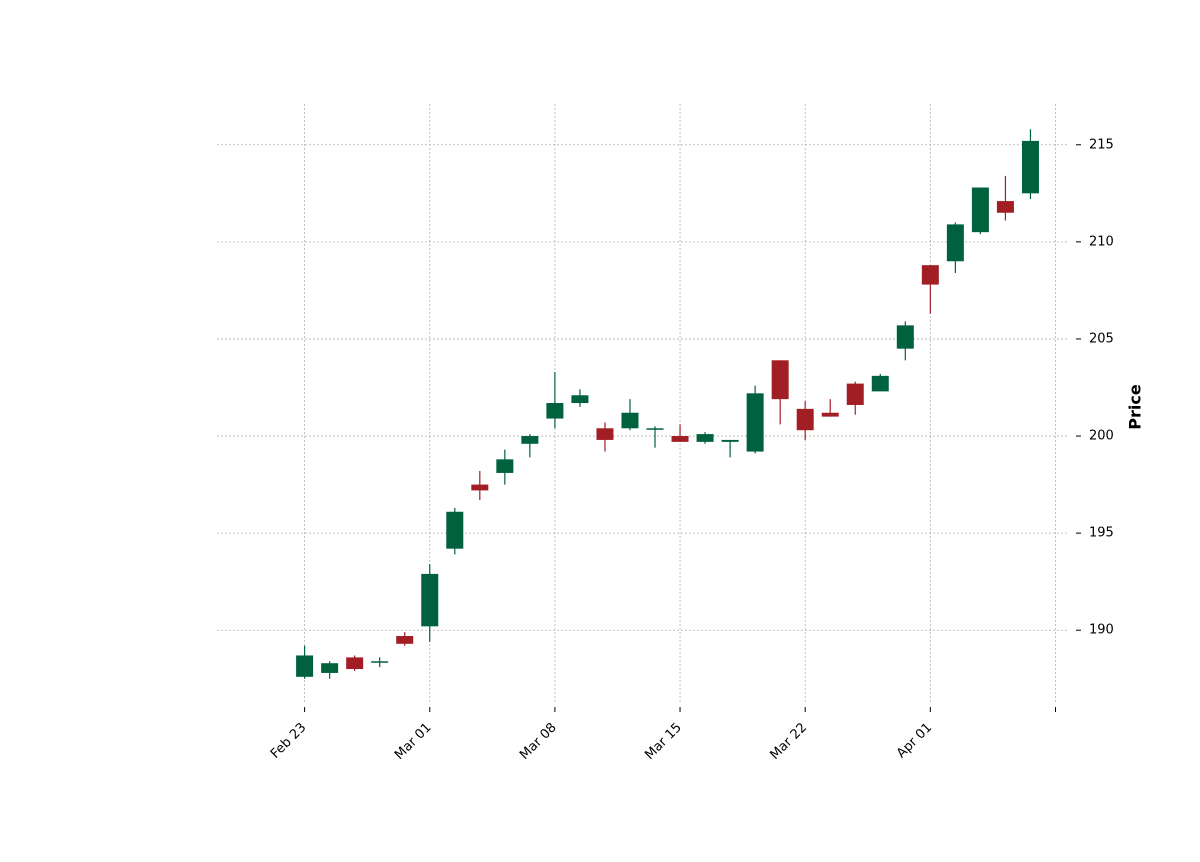  What do you see at coordinates (1101, 630) in the screenshot?
I see `y-tick-label: 190` at bounding box center [1101, 630].